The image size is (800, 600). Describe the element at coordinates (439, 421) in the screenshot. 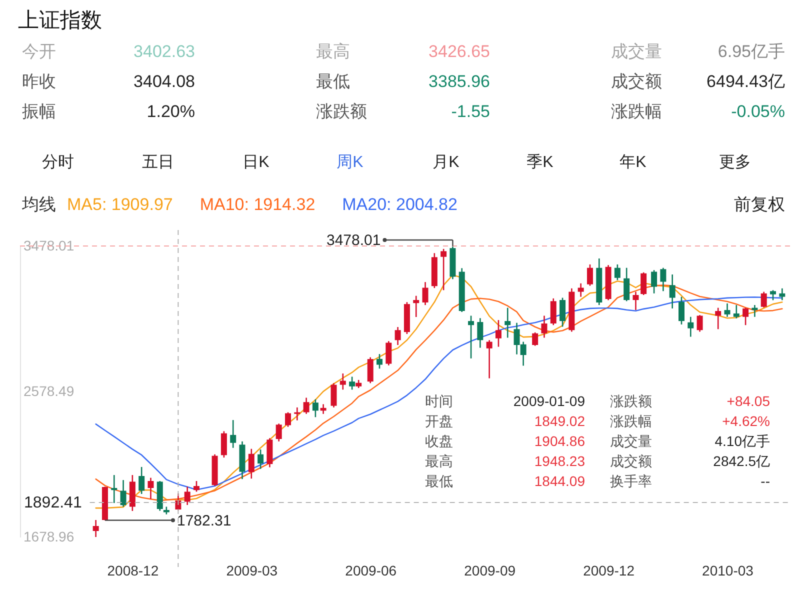

I see `annotation: 开盘` at that location.